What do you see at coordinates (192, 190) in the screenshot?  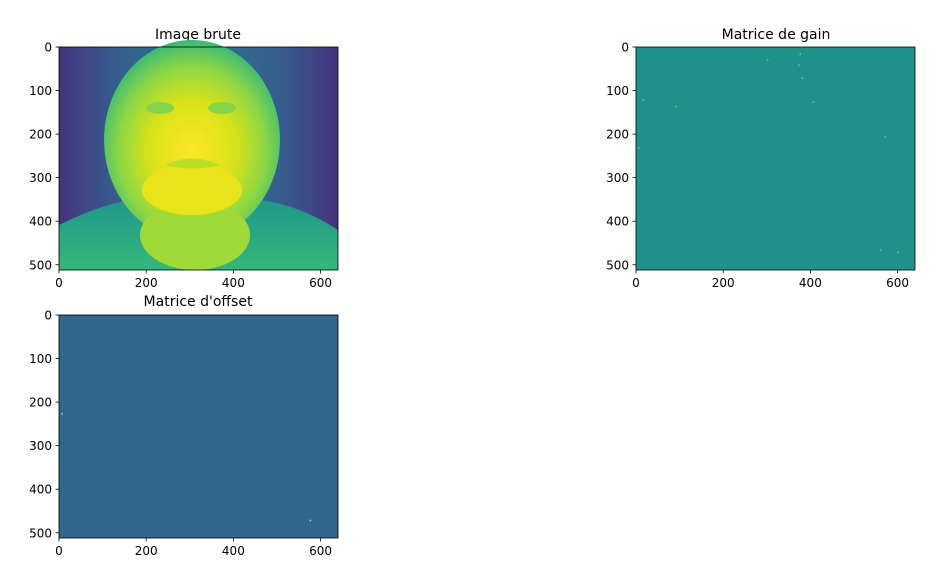 I see `beard-region` at bounding box center [192, 190].